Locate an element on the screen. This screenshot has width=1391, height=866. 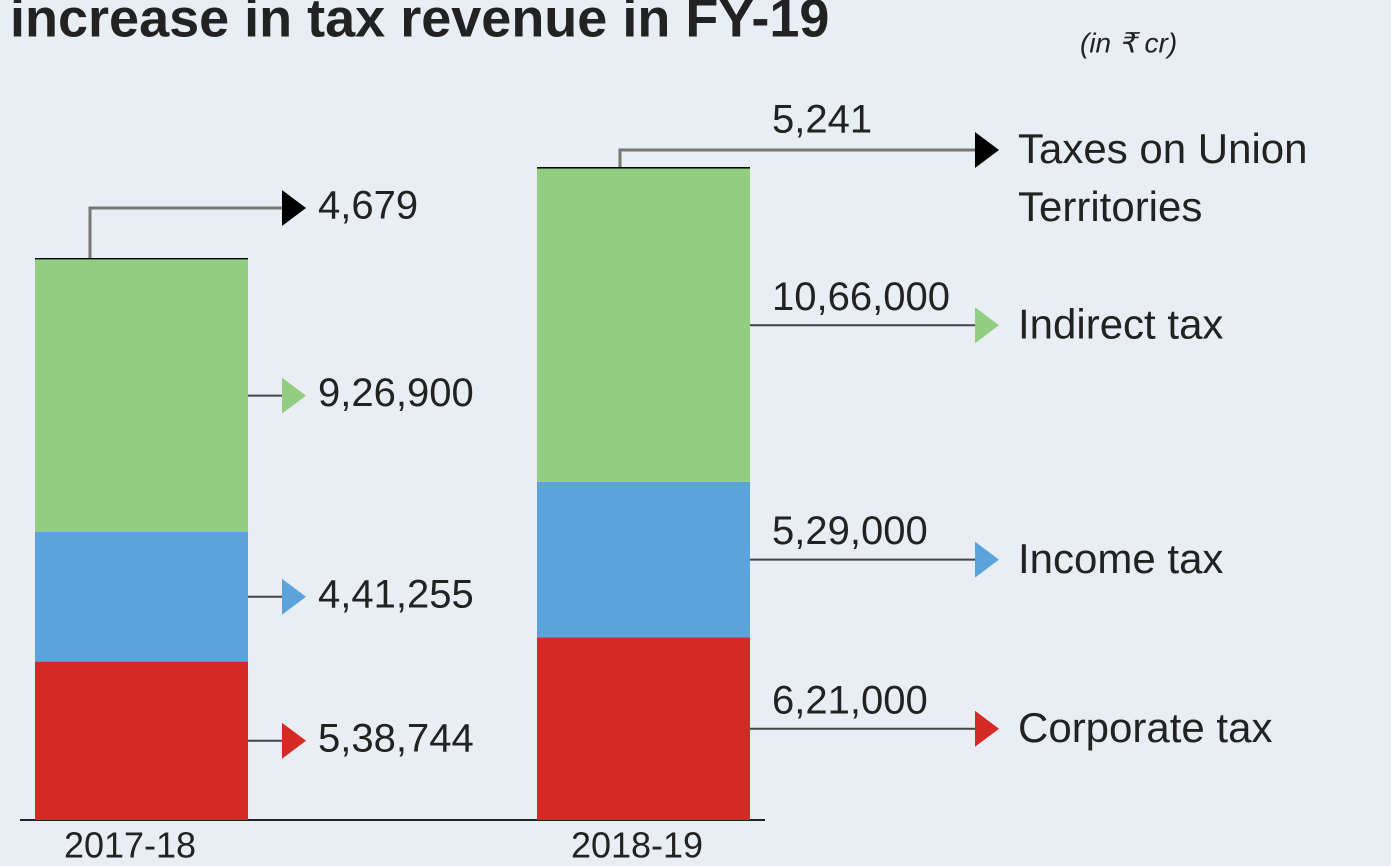
value-label: 6,21,000 is located at coordinates (850, 700).